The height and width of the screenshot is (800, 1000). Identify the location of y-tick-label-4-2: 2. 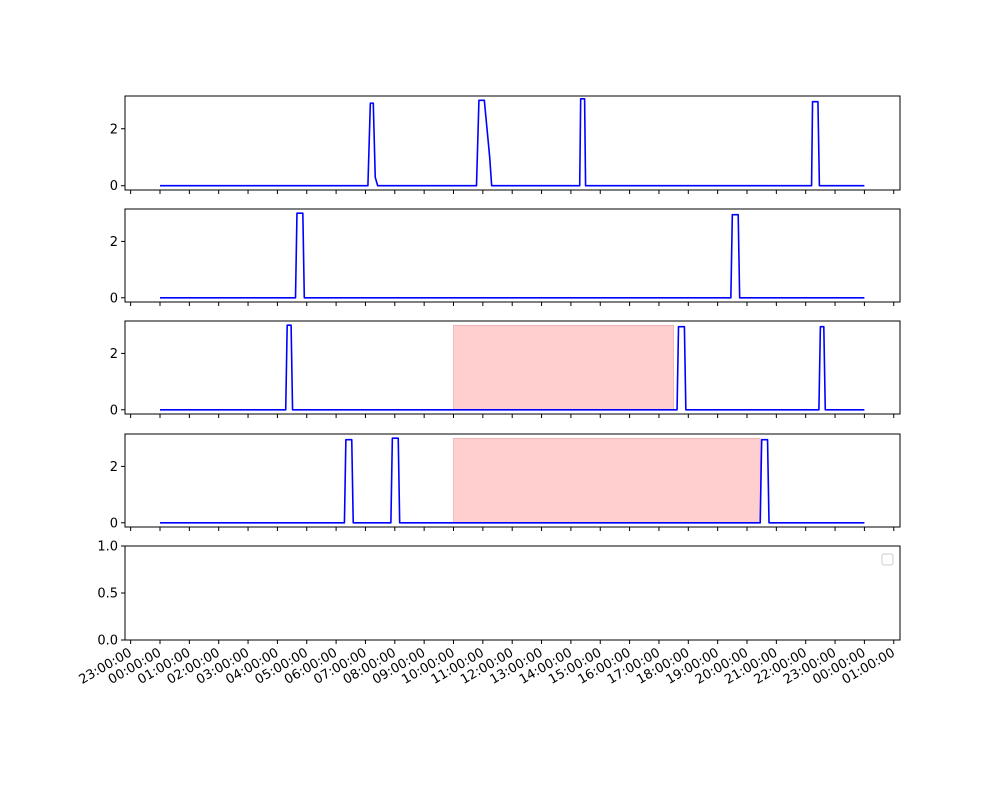
(114, 467).